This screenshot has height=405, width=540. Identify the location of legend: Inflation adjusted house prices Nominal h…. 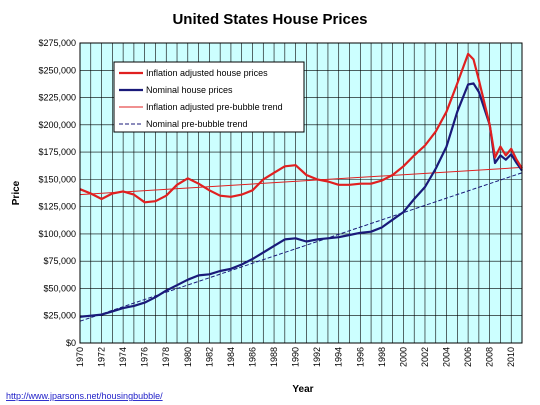
(209, 97).